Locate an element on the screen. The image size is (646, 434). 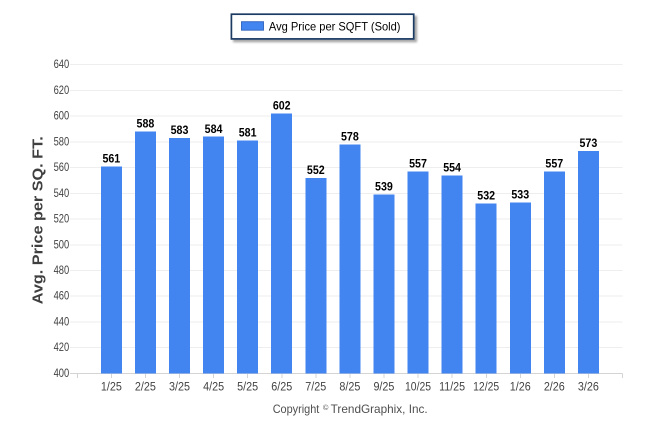
svg-text: 600 is located at coordinates (62, 116).